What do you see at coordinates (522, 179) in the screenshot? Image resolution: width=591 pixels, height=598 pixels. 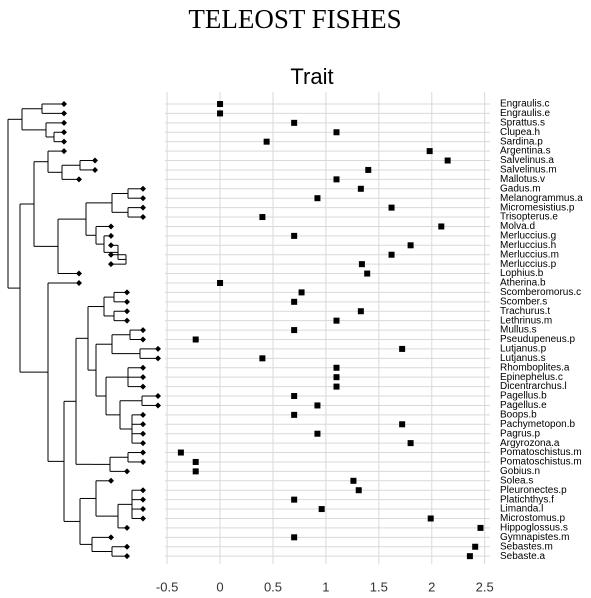 I see `species-label: Mallotus.v` at bounding box center [522, 179].